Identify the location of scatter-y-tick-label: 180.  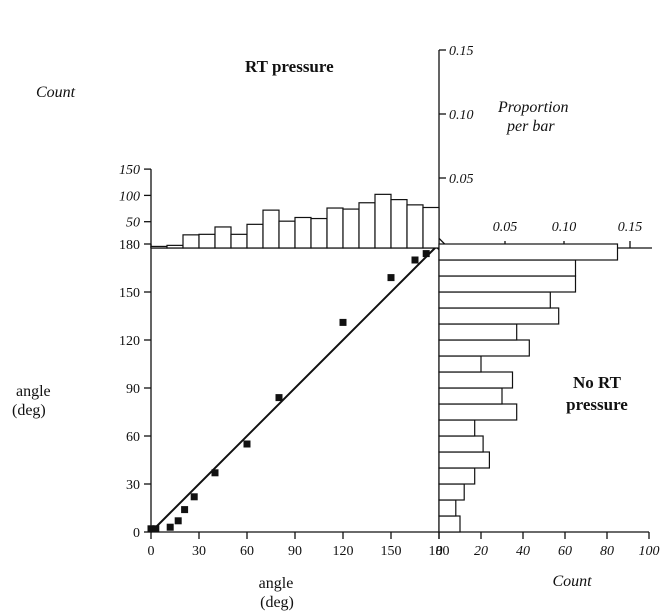
(129, 245).